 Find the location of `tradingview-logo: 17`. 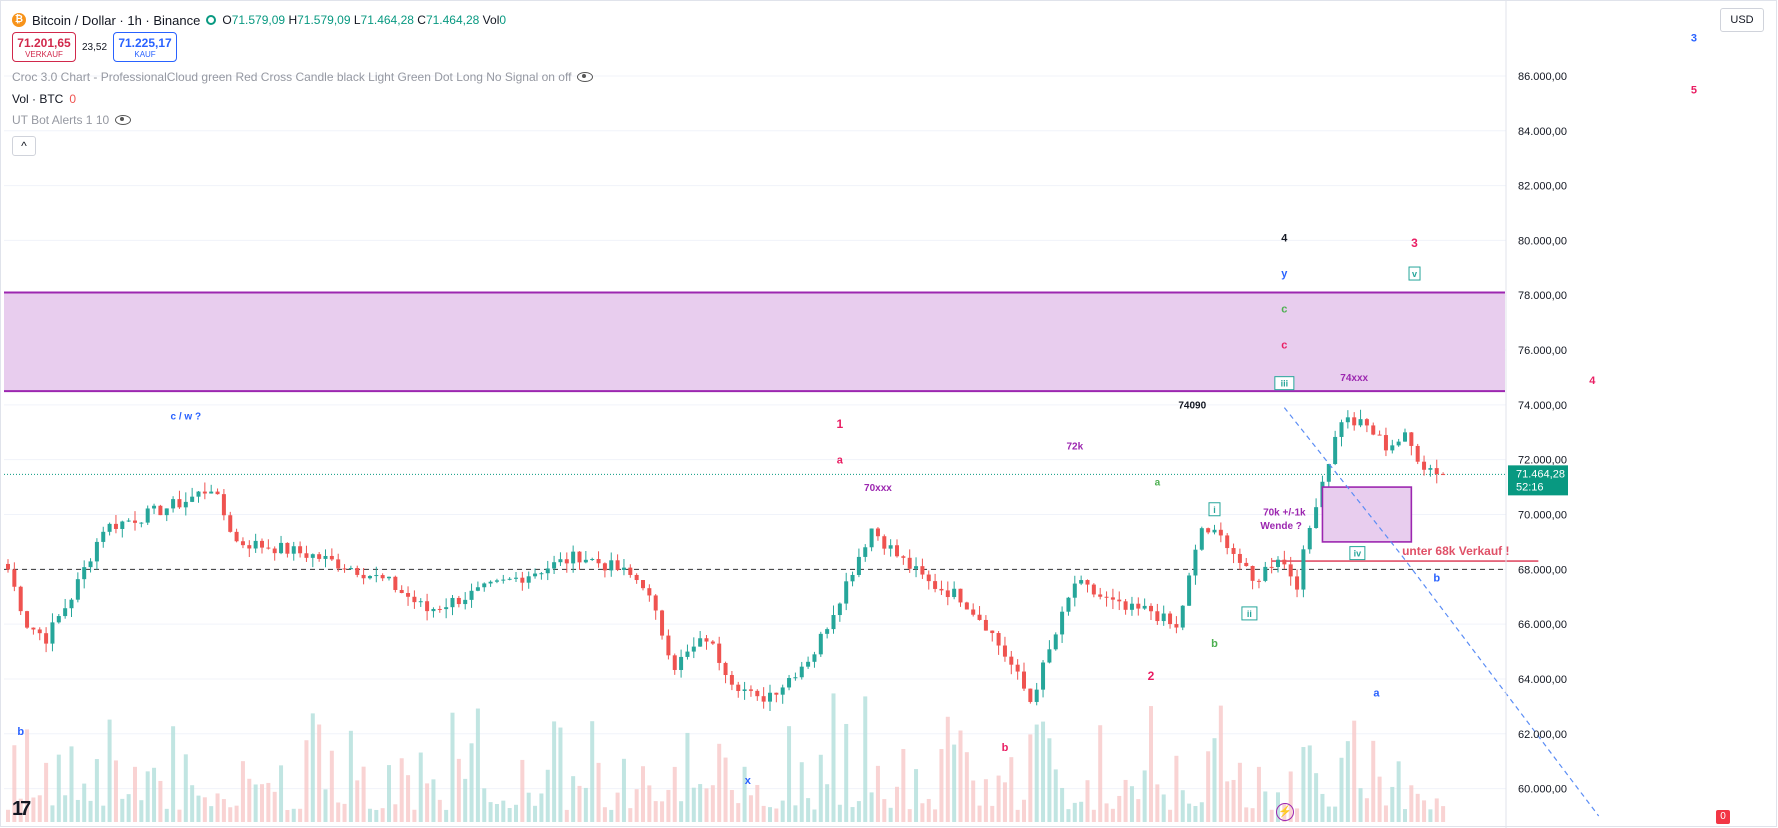

tradingview-logo: 17 is located at coordinates (21, 809).